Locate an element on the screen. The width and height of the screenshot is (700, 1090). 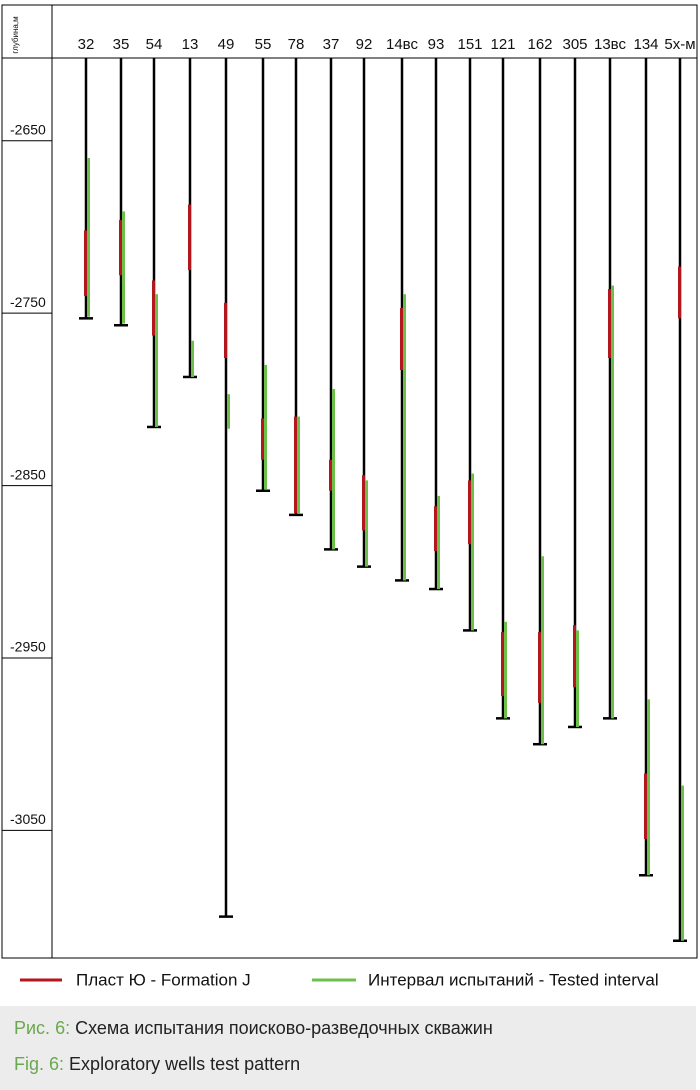
well-label: 35 is located at coordinates (121, 44).